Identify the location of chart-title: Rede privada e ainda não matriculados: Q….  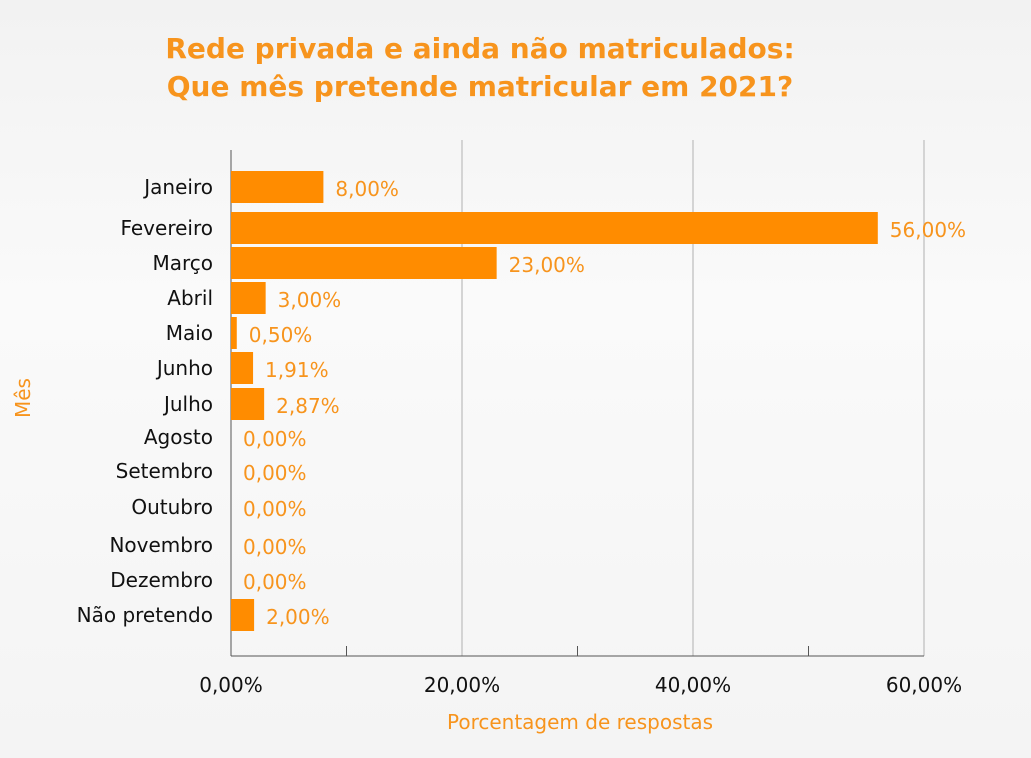
(480, 68).